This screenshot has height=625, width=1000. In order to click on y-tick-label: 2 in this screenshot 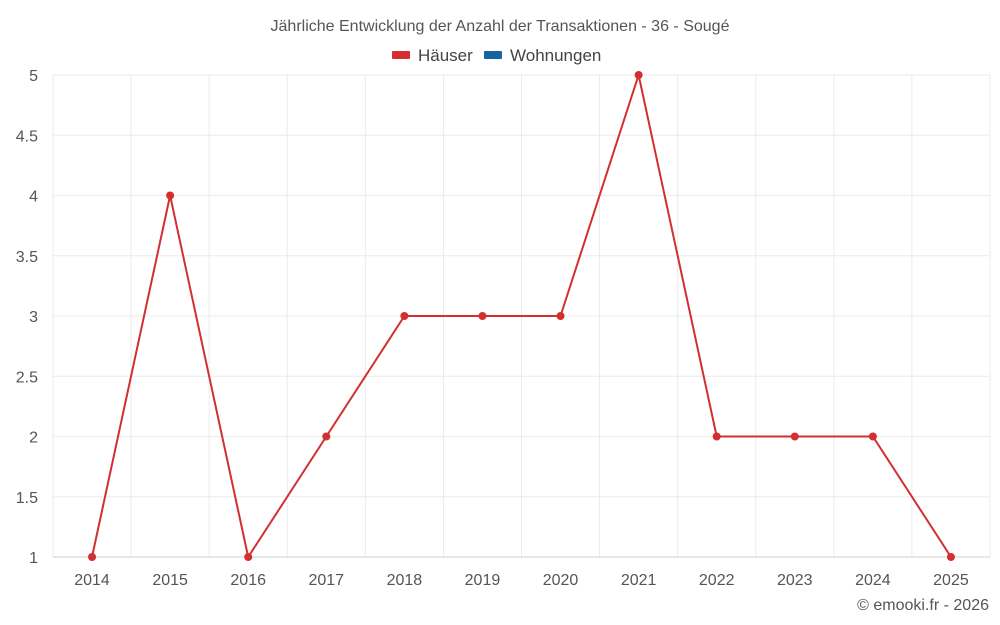, I will do `click(33, 438)`.